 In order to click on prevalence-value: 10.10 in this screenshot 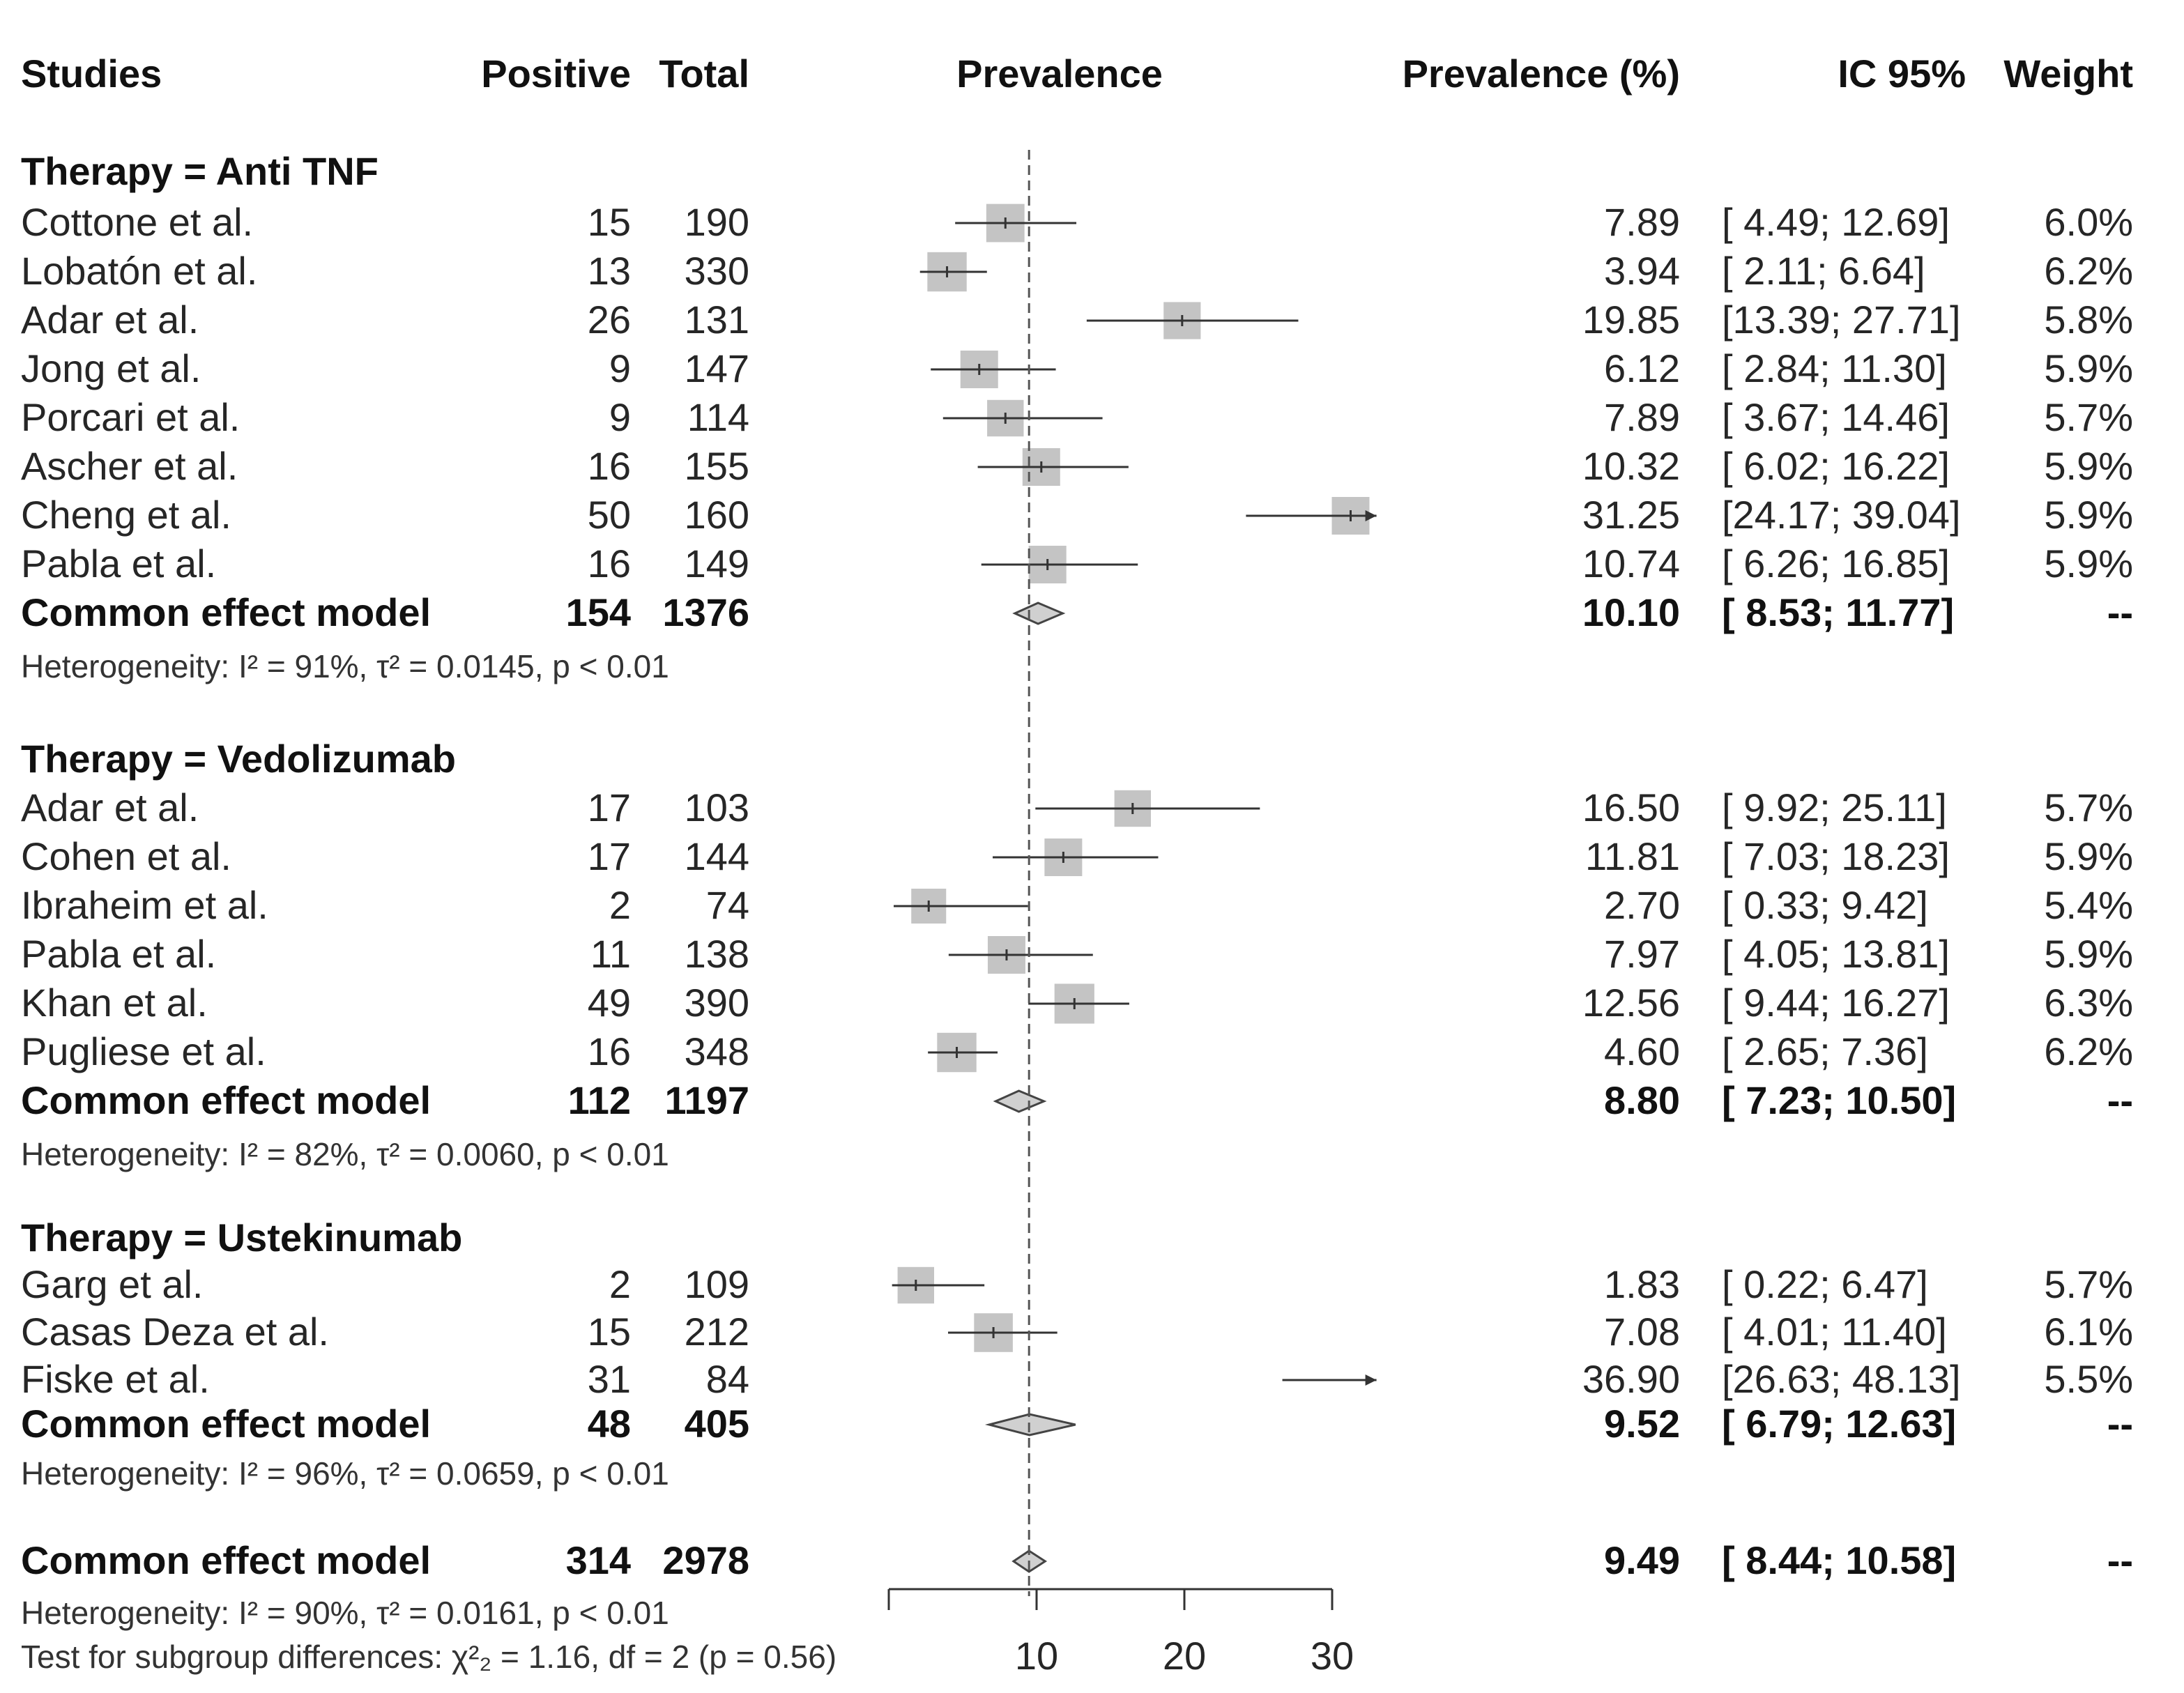, I will do `click(1631, 612)`.